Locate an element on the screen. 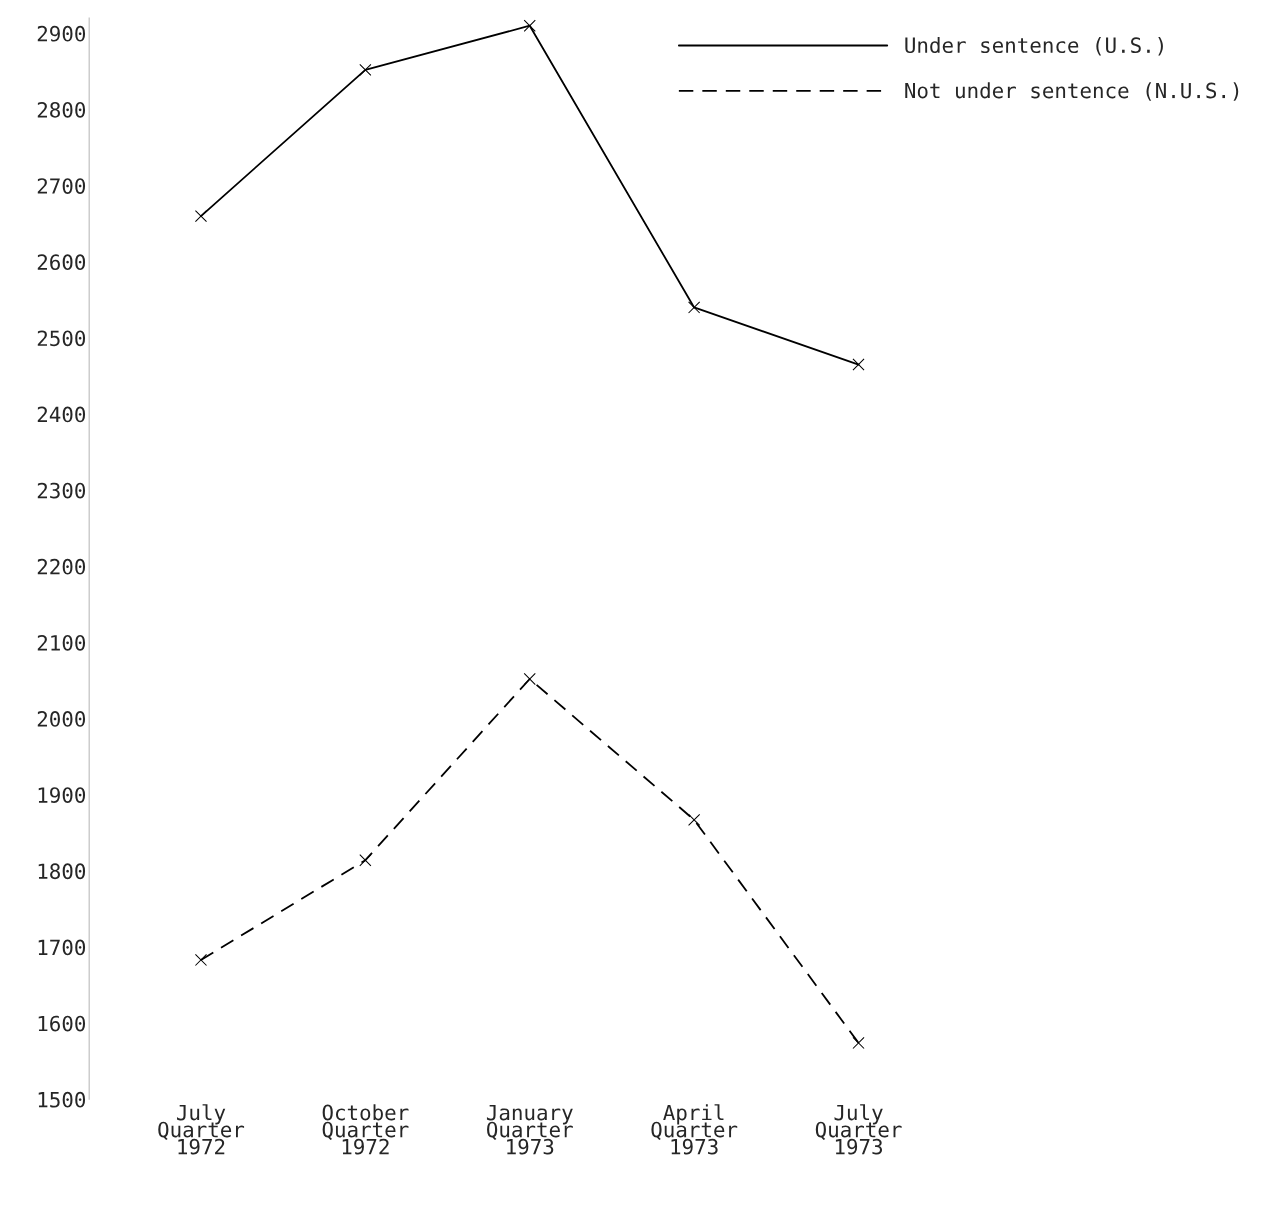 This screenshot has height=1208, width=1274. y-tick-label: 1700 is located at coordinates (62, 947).